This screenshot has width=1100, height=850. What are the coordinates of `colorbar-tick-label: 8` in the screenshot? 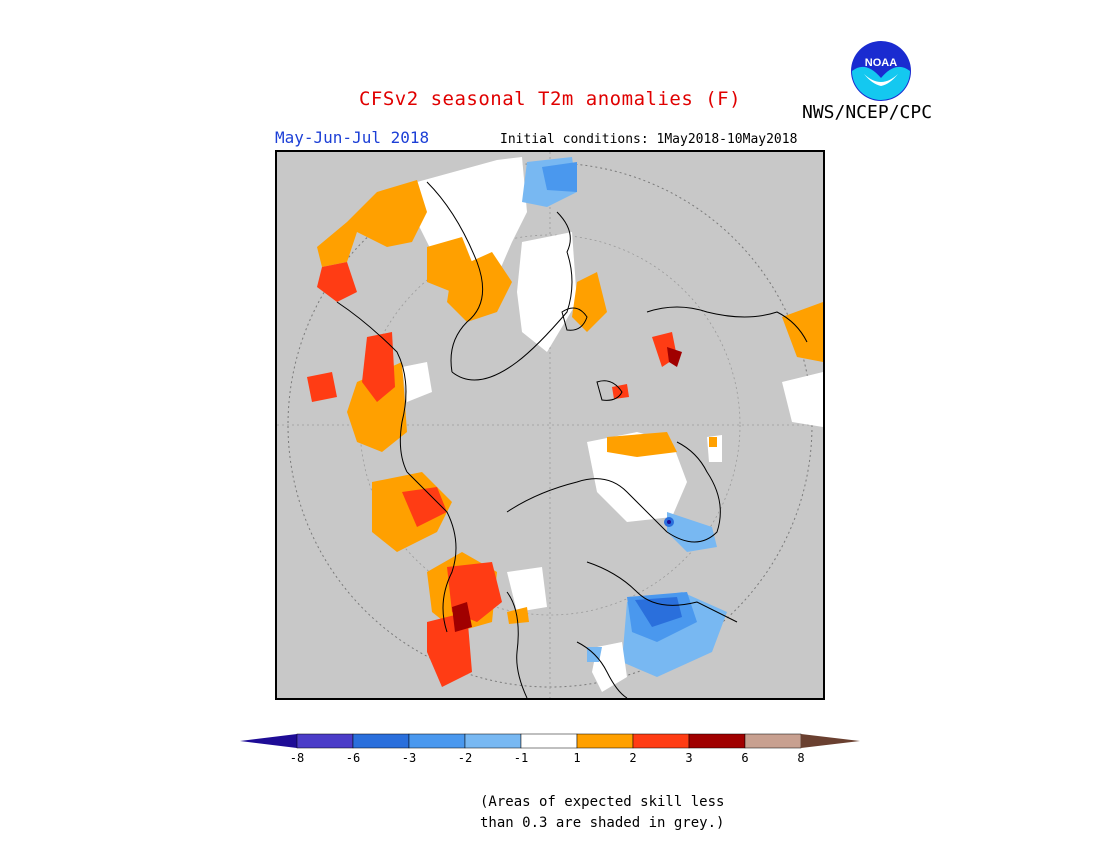 It's located at (801, 758).